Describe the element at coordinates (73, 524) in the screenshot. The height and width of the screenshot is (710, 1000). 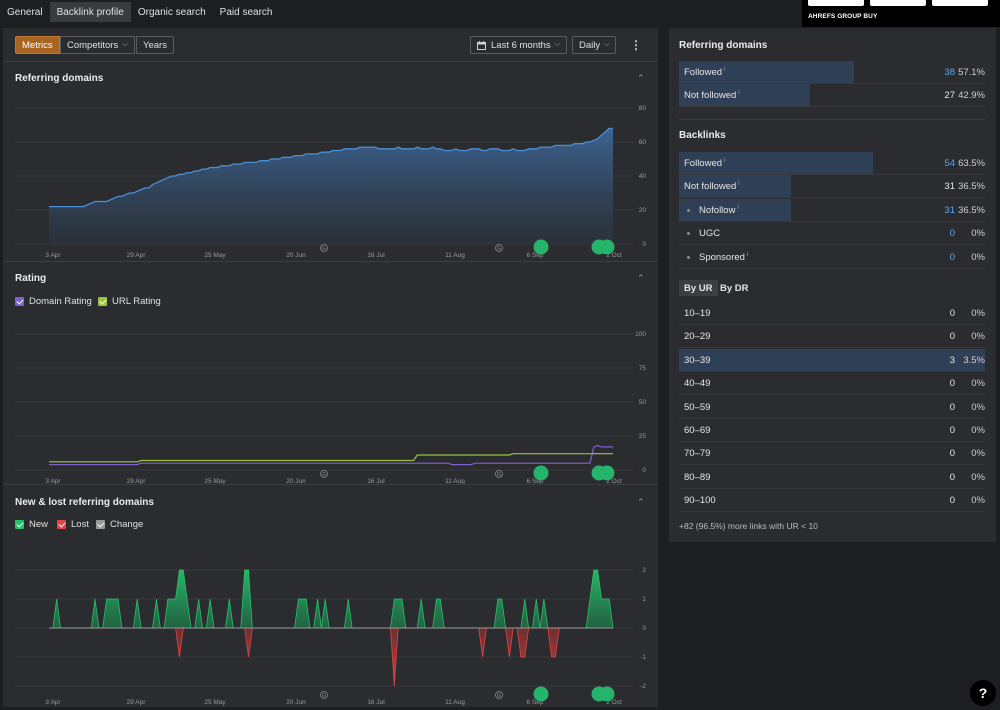
I see `legend-lost: Lost` at that location.